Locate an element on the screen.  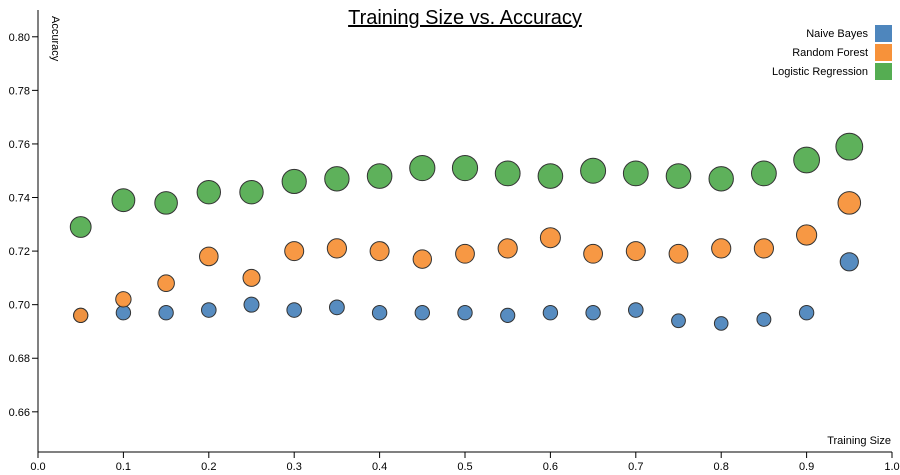
legend-label-0: Naive Bayes is located at coordinates (837, 34).